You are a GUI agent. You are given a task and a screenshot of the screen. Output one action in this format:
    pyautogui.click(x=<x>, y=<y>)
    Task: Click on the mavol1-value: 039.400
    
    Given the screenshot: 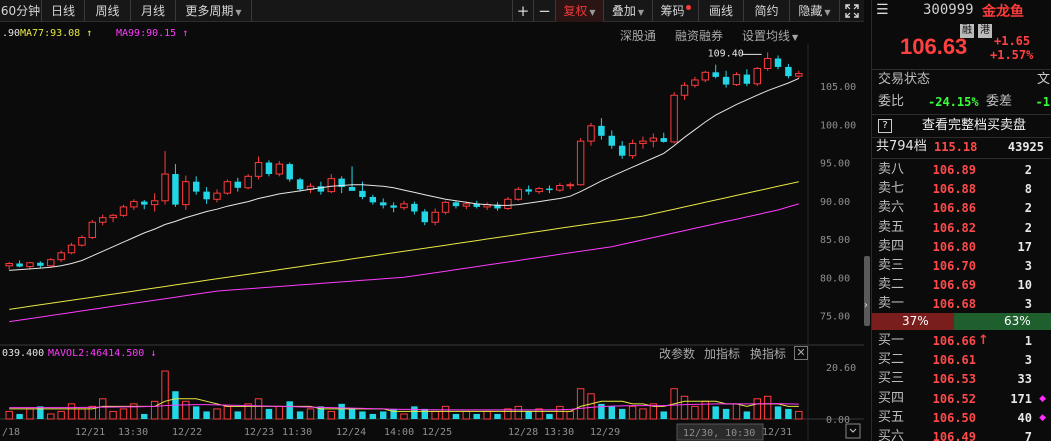 What is the action you would take?
    pyautogui.click(x=23, y=353)
    